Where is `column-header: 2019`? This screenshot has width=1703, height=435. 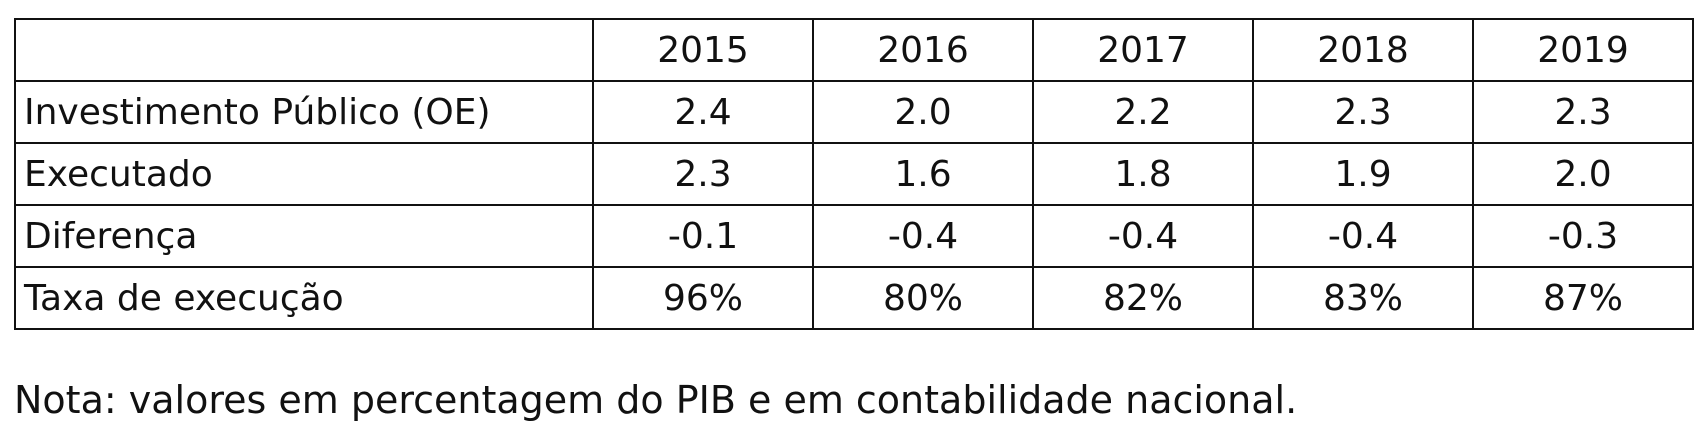
column-header: 2019 is located at coordinates (1583, 50).